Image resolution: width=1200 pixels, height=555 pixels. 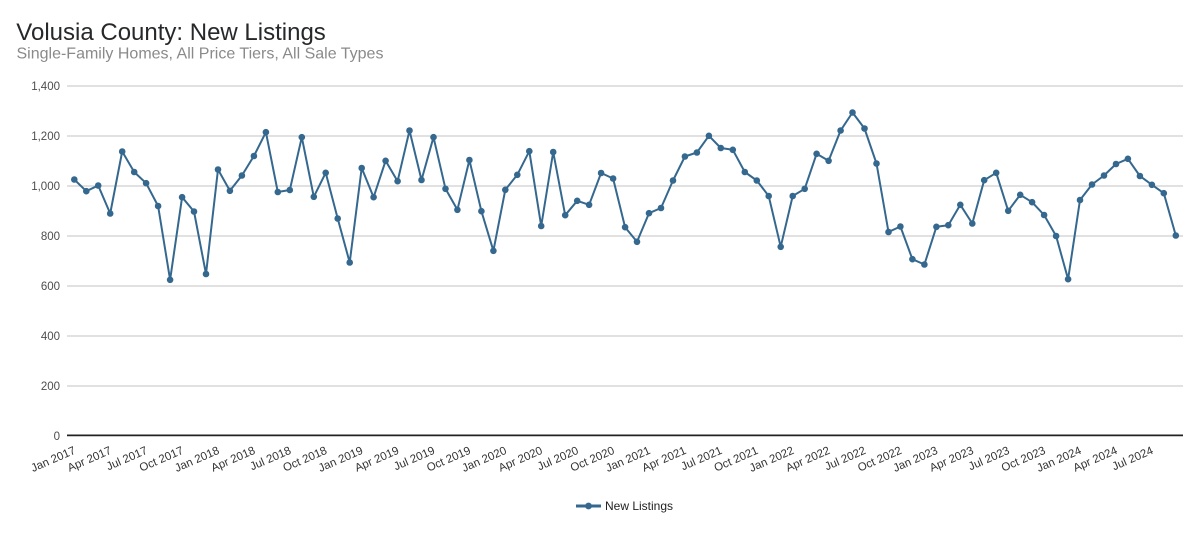 I want to click on svg-text: 0, so click(x=57, y=437).